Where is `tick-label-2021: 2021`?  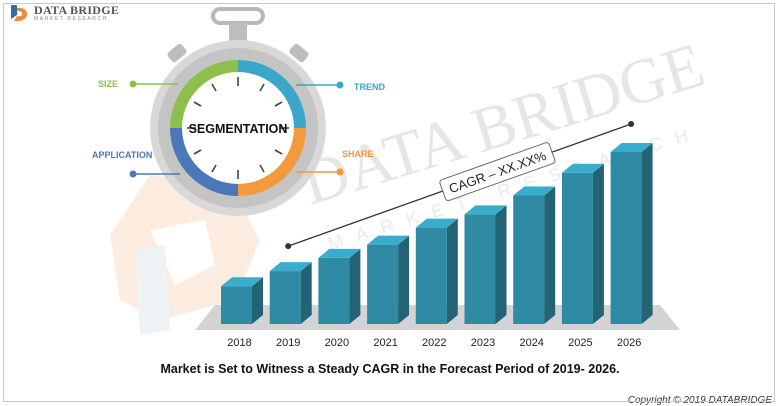
tick-label-2021: 2021 is located at coordinates (385, 343).